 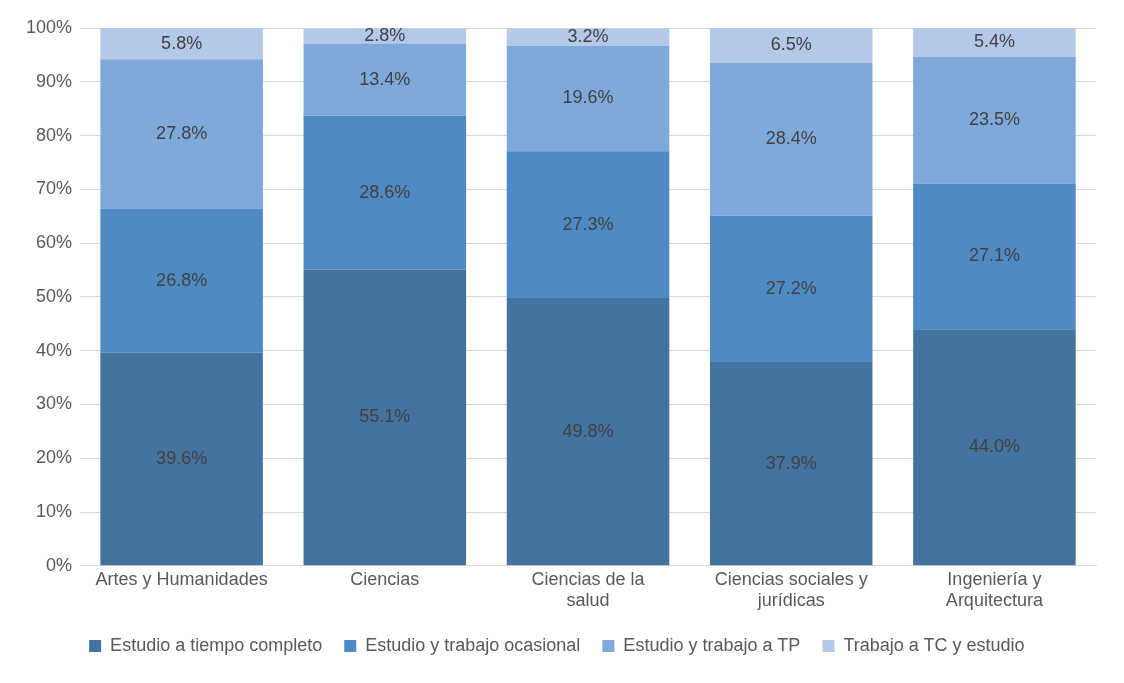 What do you see at coordinates (473, 644) in the screenshot?
I see `legend-label: Estudio y trabajo ocasional` at bounding box center [473, 644].